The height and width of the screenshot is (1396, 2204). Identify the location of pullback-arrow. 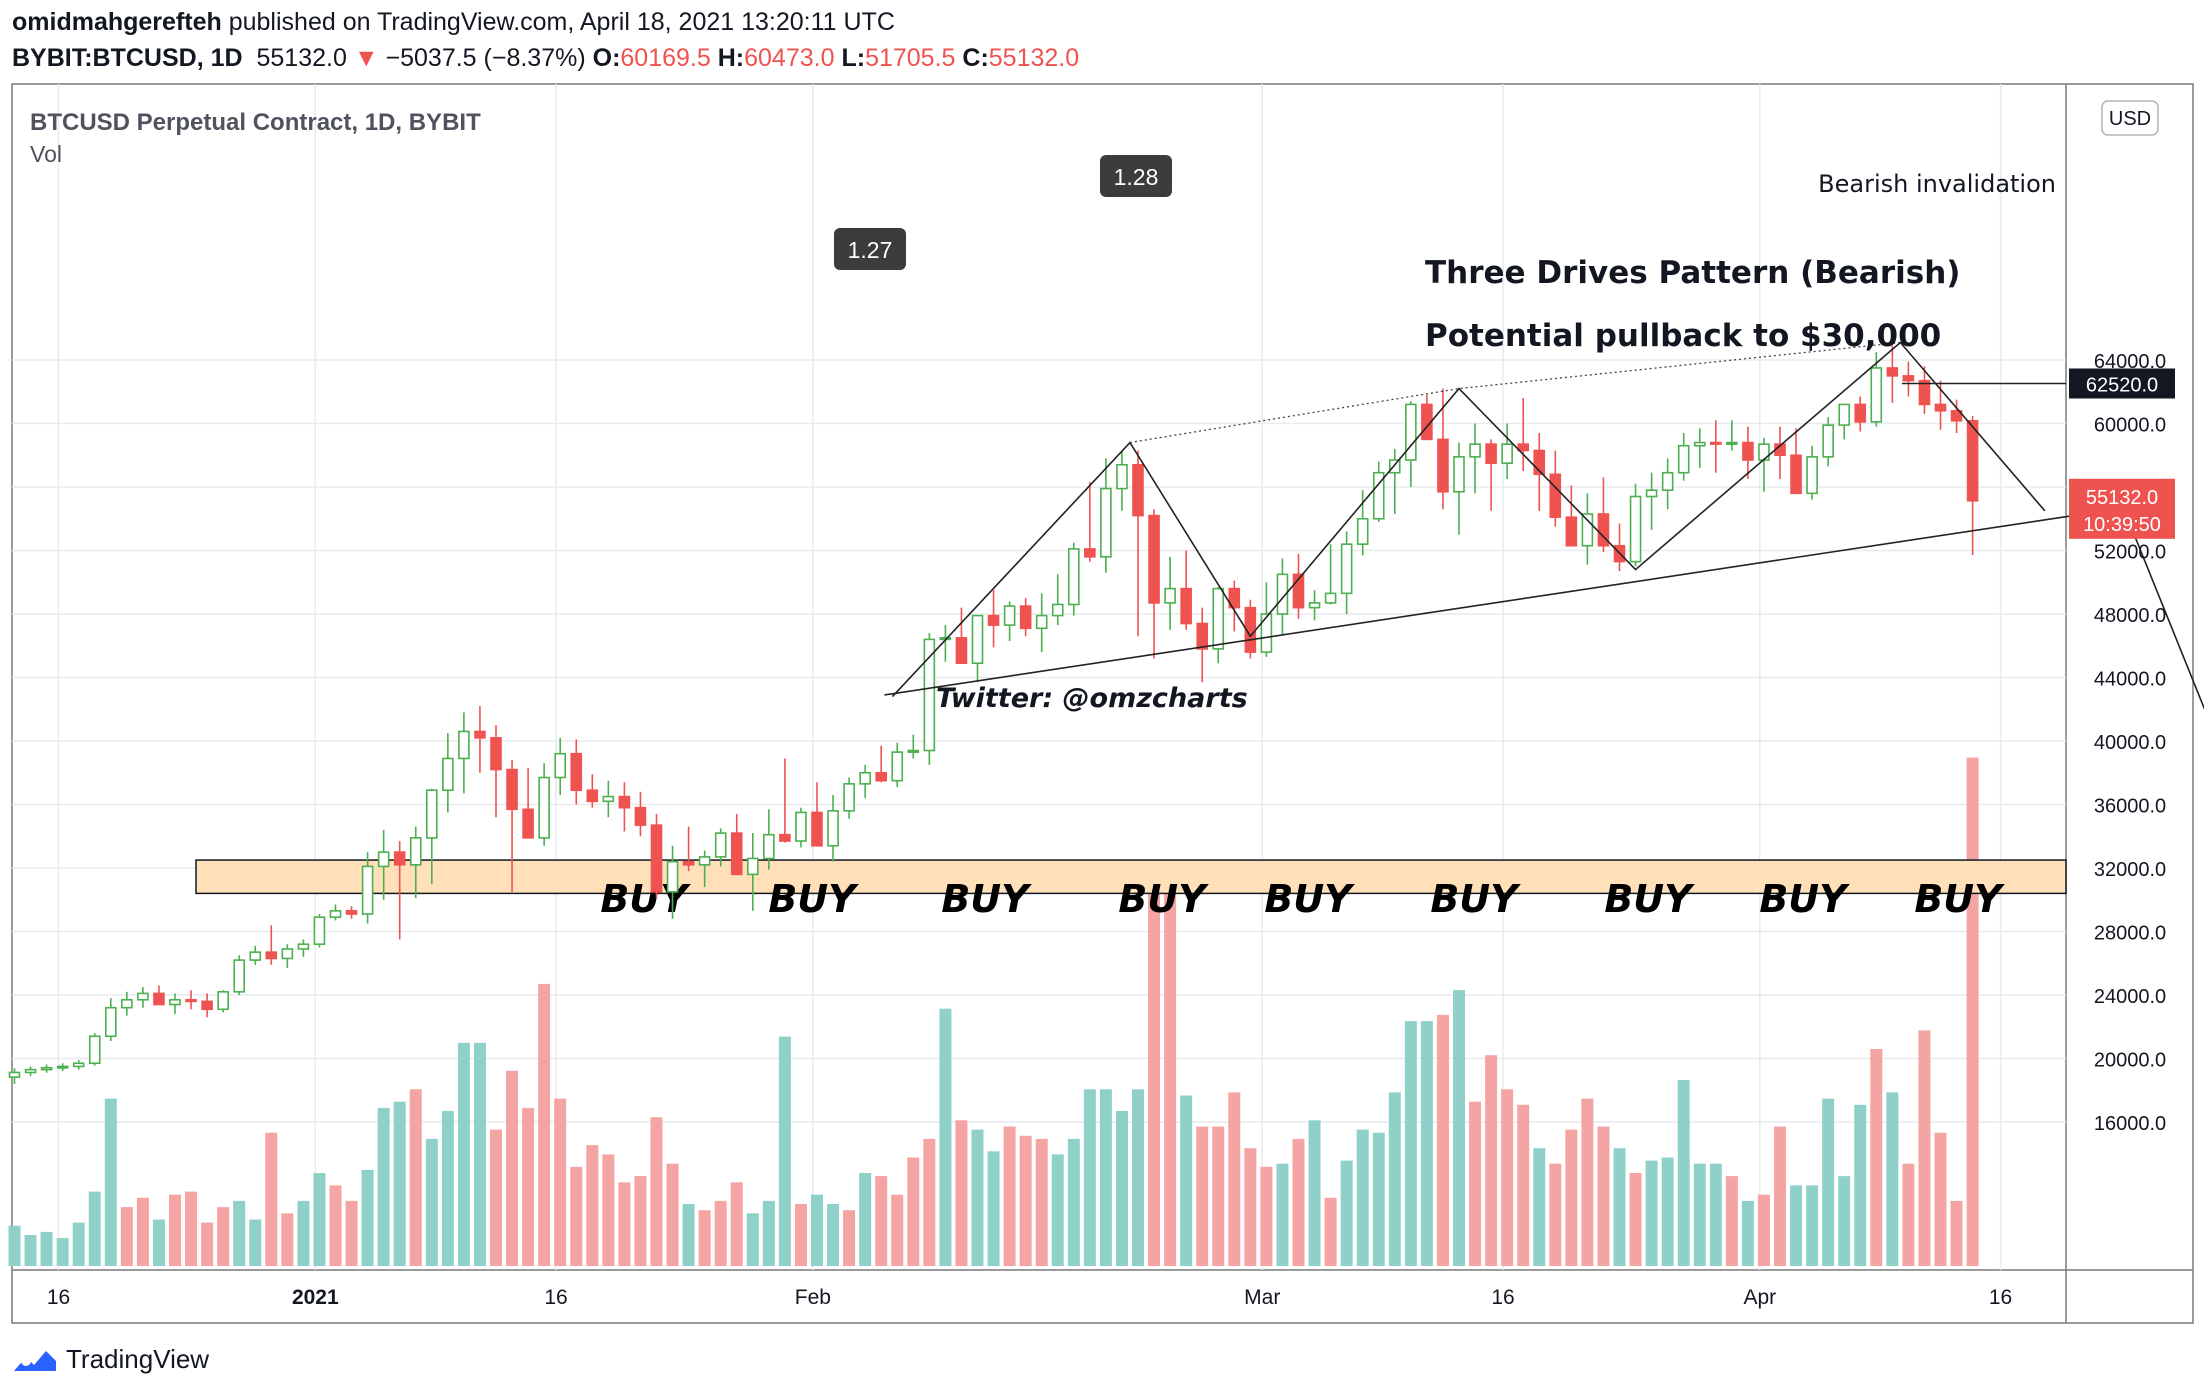
(2166, 658).